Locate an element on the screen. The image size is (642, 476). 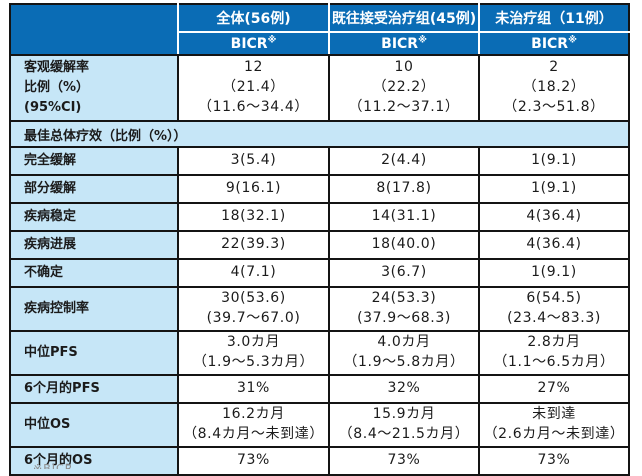
row-label-median-os: 中位OS is located at coordinates (94, 424).